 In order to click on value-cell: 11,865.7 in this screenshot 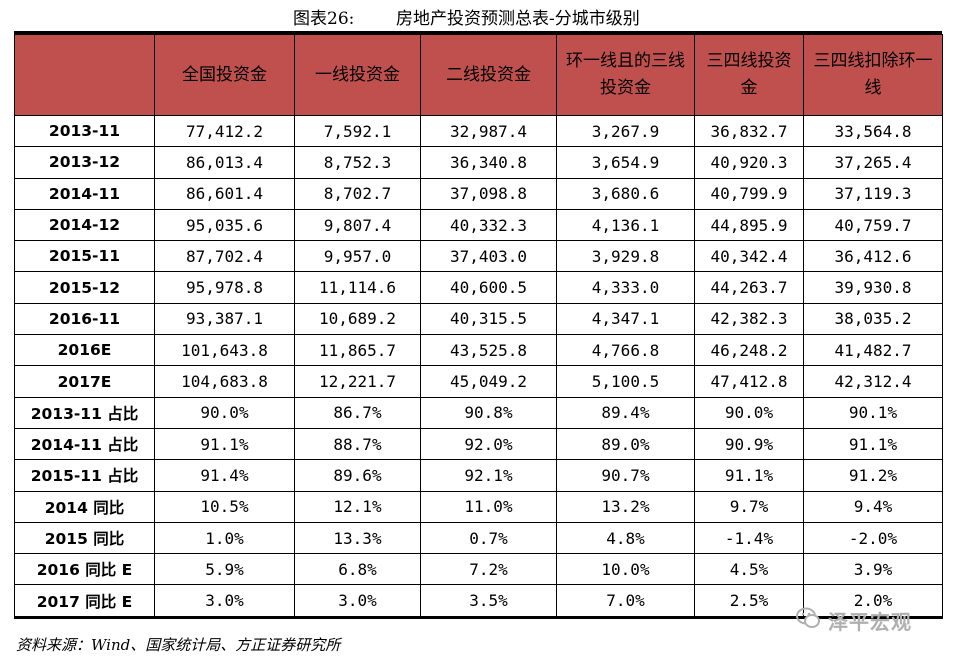, I will do `click(357, 350)`.